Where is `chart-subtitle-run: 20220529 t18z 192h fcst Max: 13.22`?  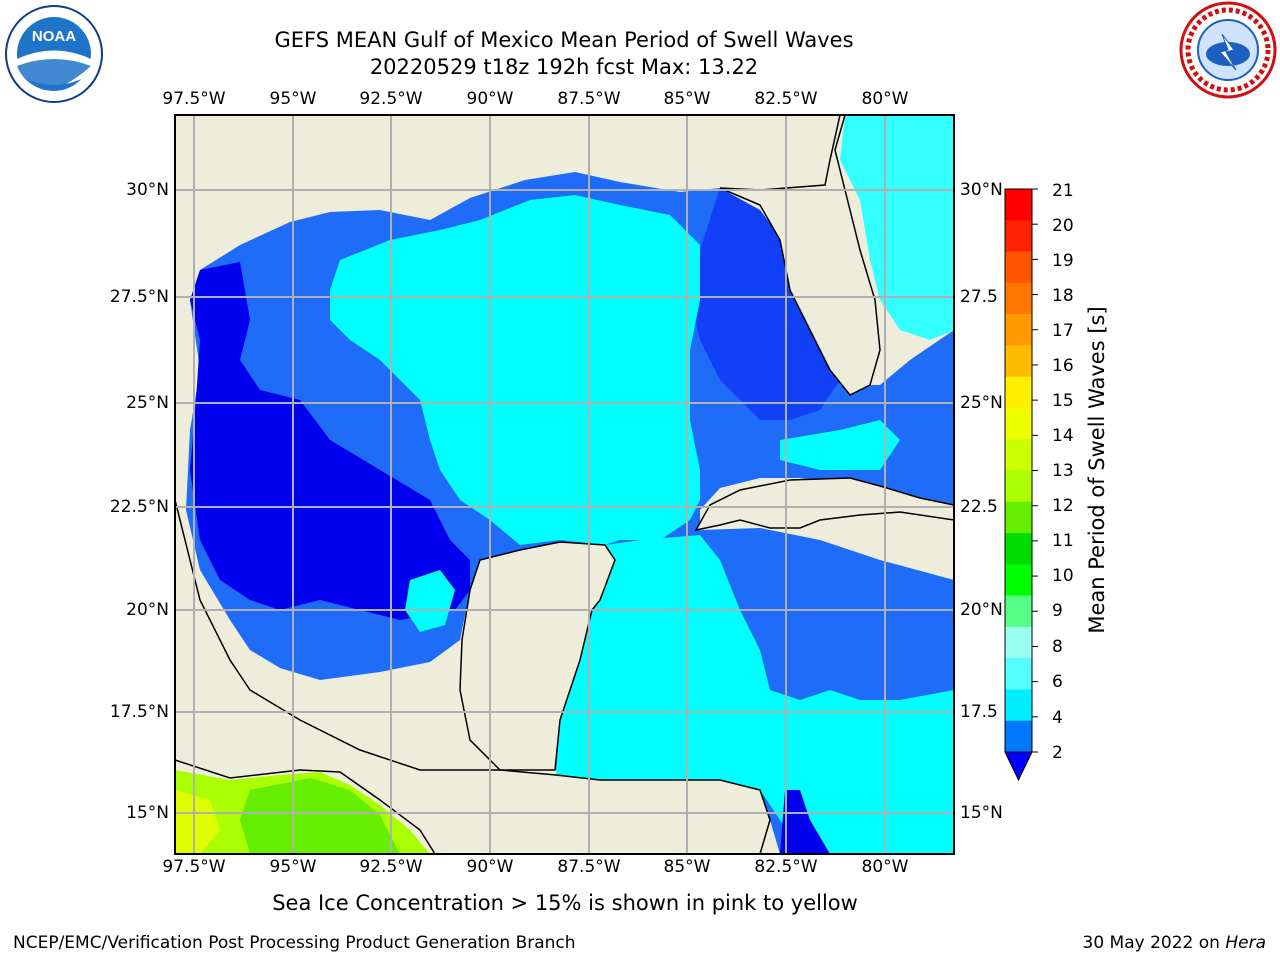
chart-subtitle-run: 20220529 t18z 192h fcst Max: 13.22 is located at coordinates (564, 67).